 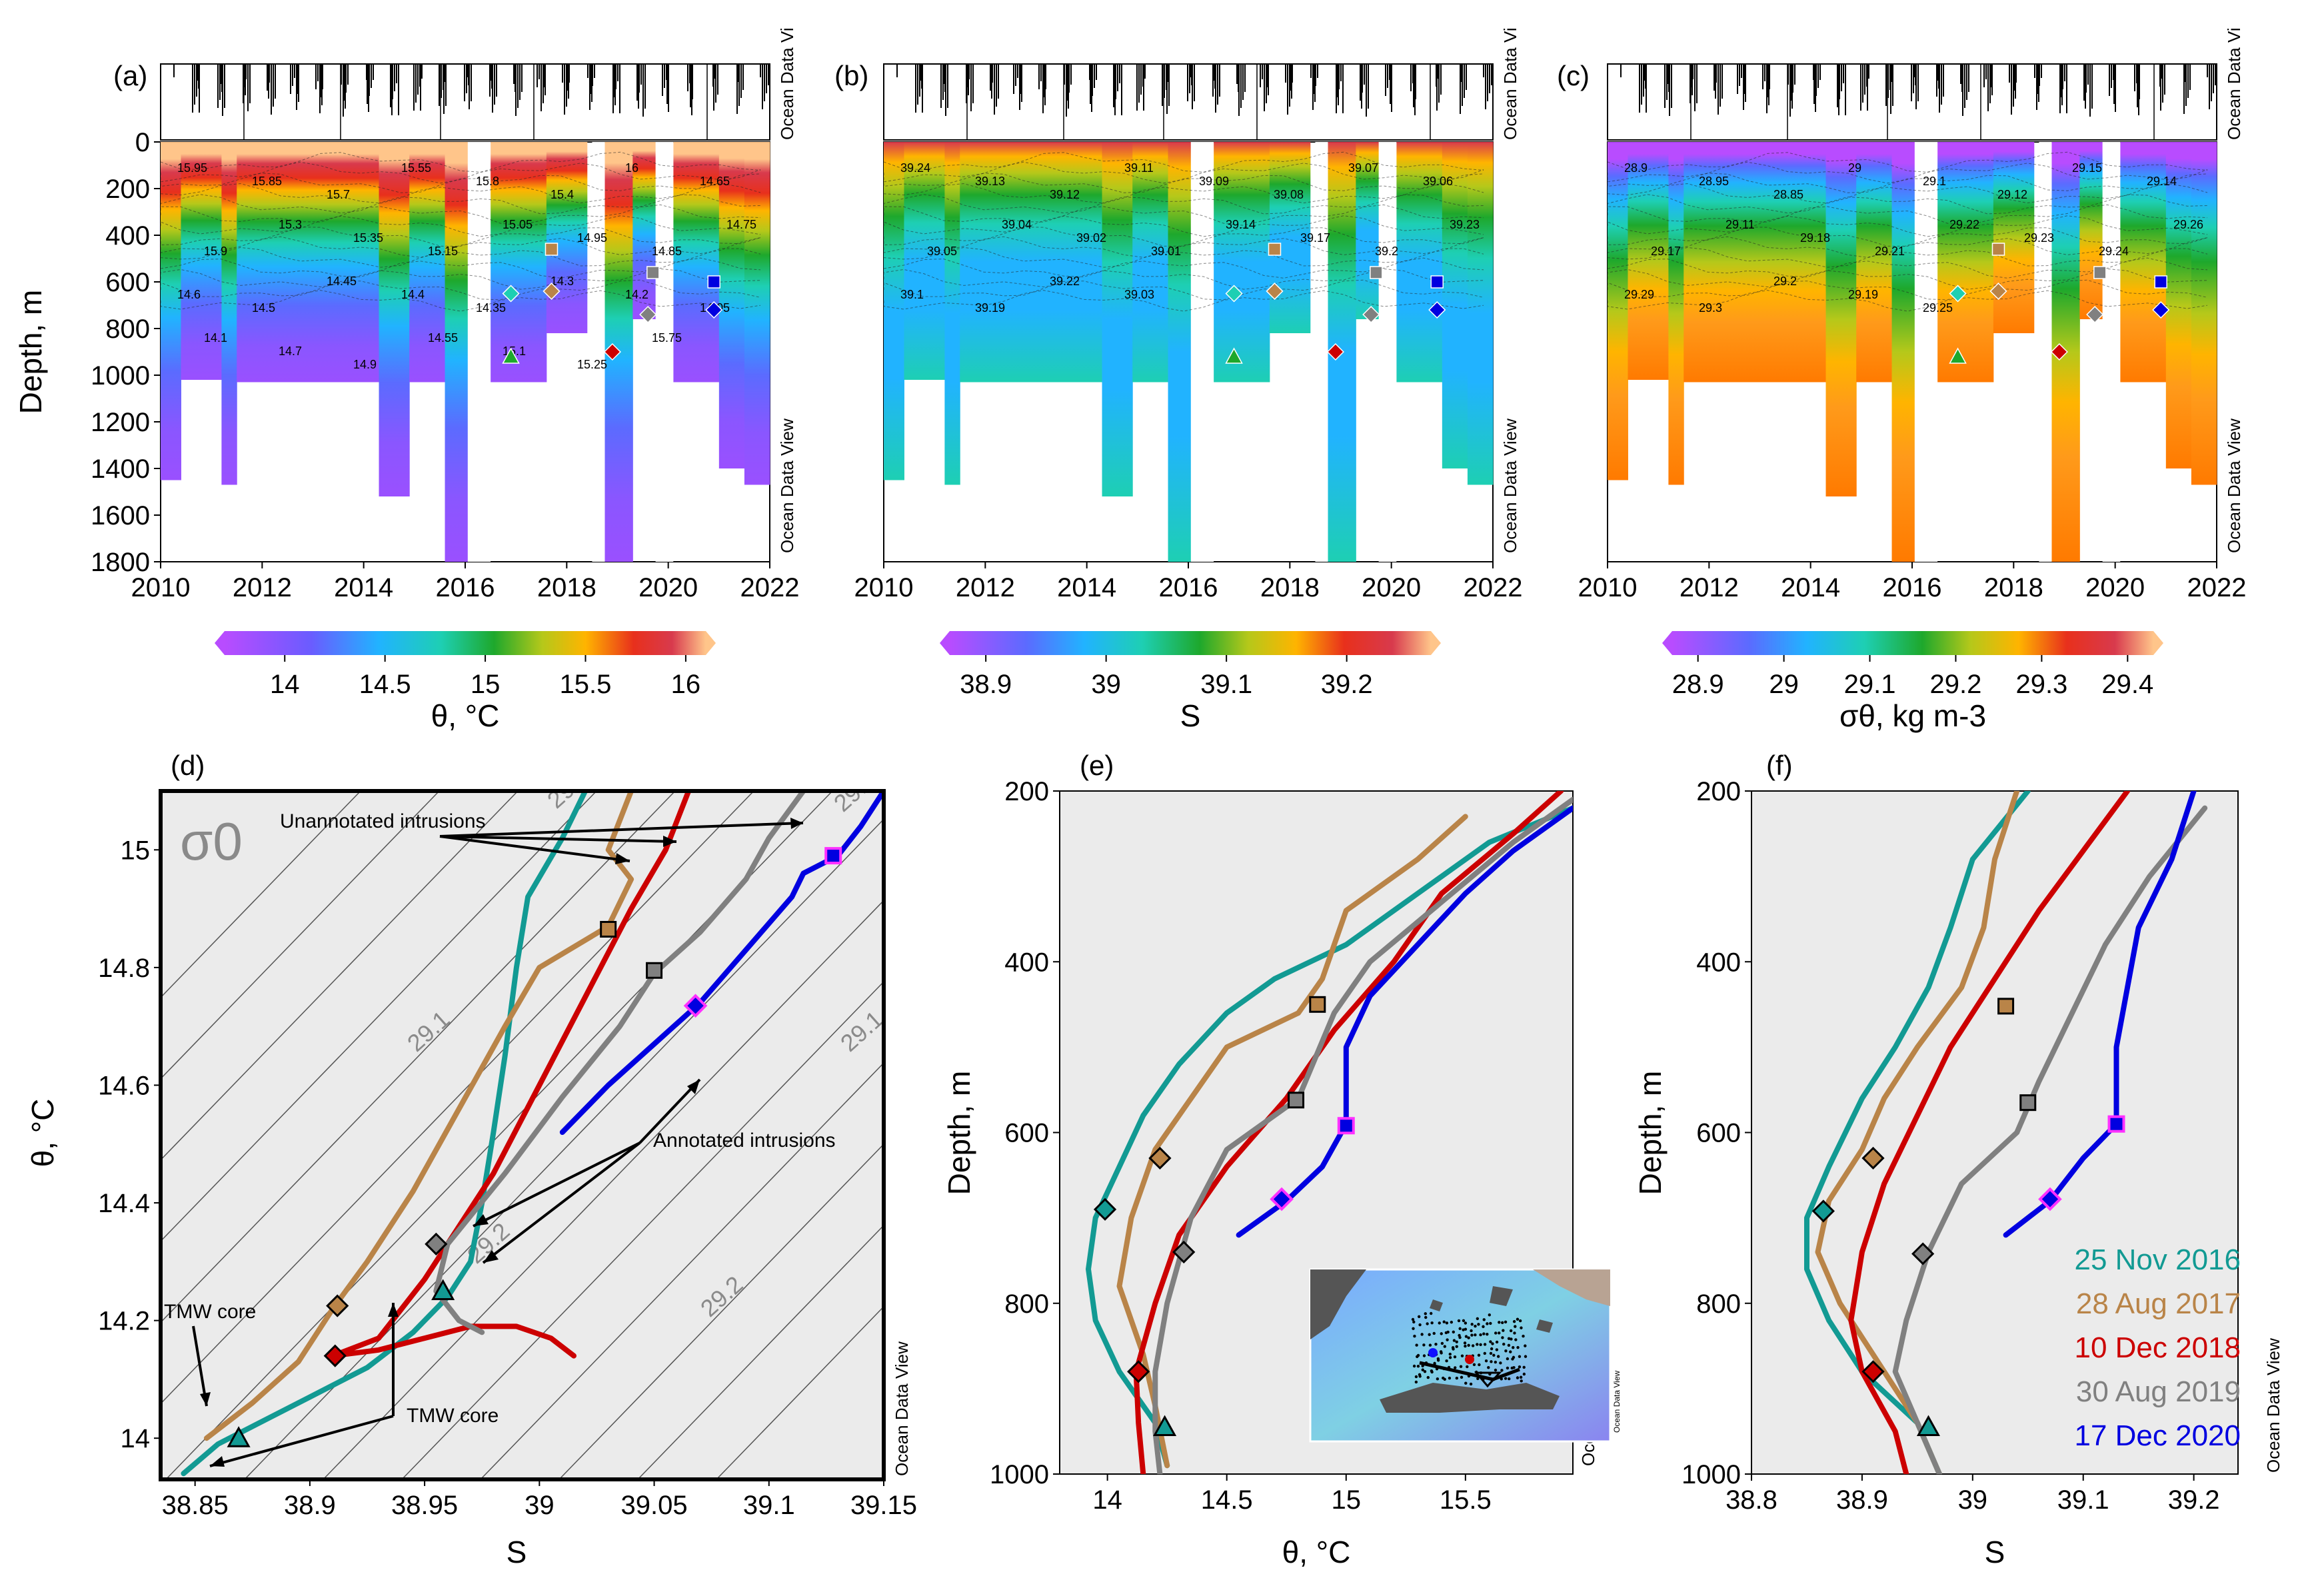 What do you see at coordinates (1346, 1126) in the screenshot?
I see `panel-e-marker-square` at bounding box center [1346, 1126].